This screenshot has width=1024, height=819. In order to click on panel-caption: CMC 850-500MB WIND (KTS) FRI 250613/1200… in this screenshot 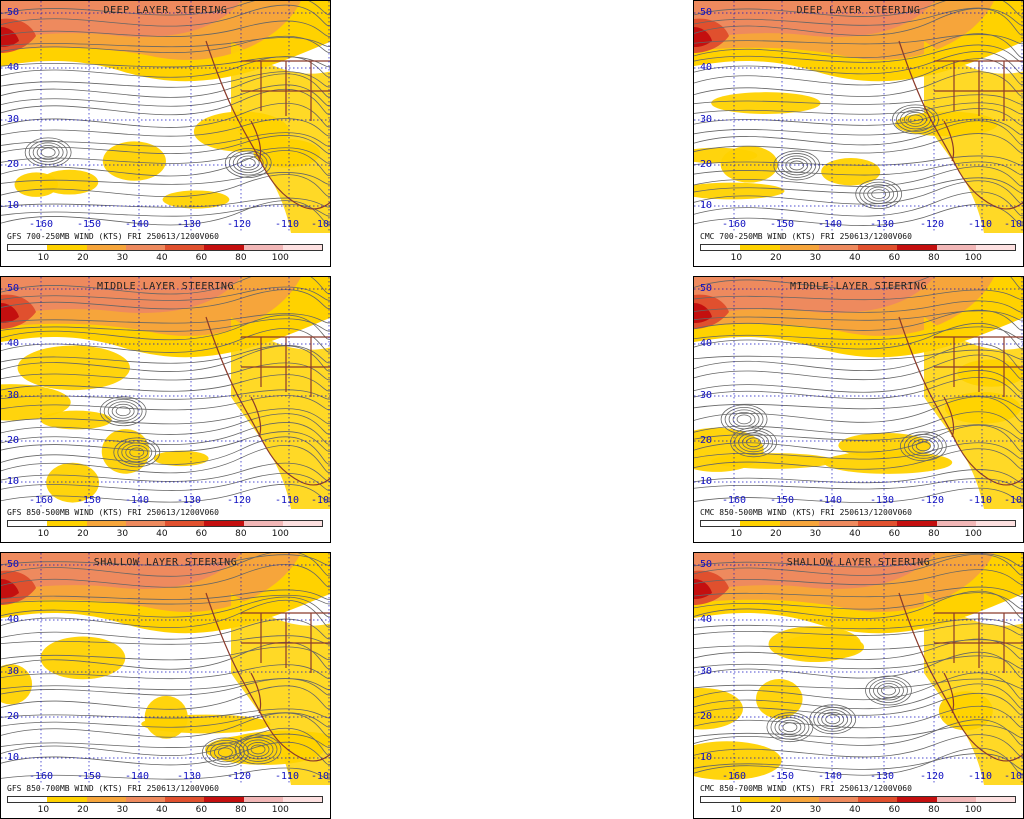, I will do `click(806, 512)`.